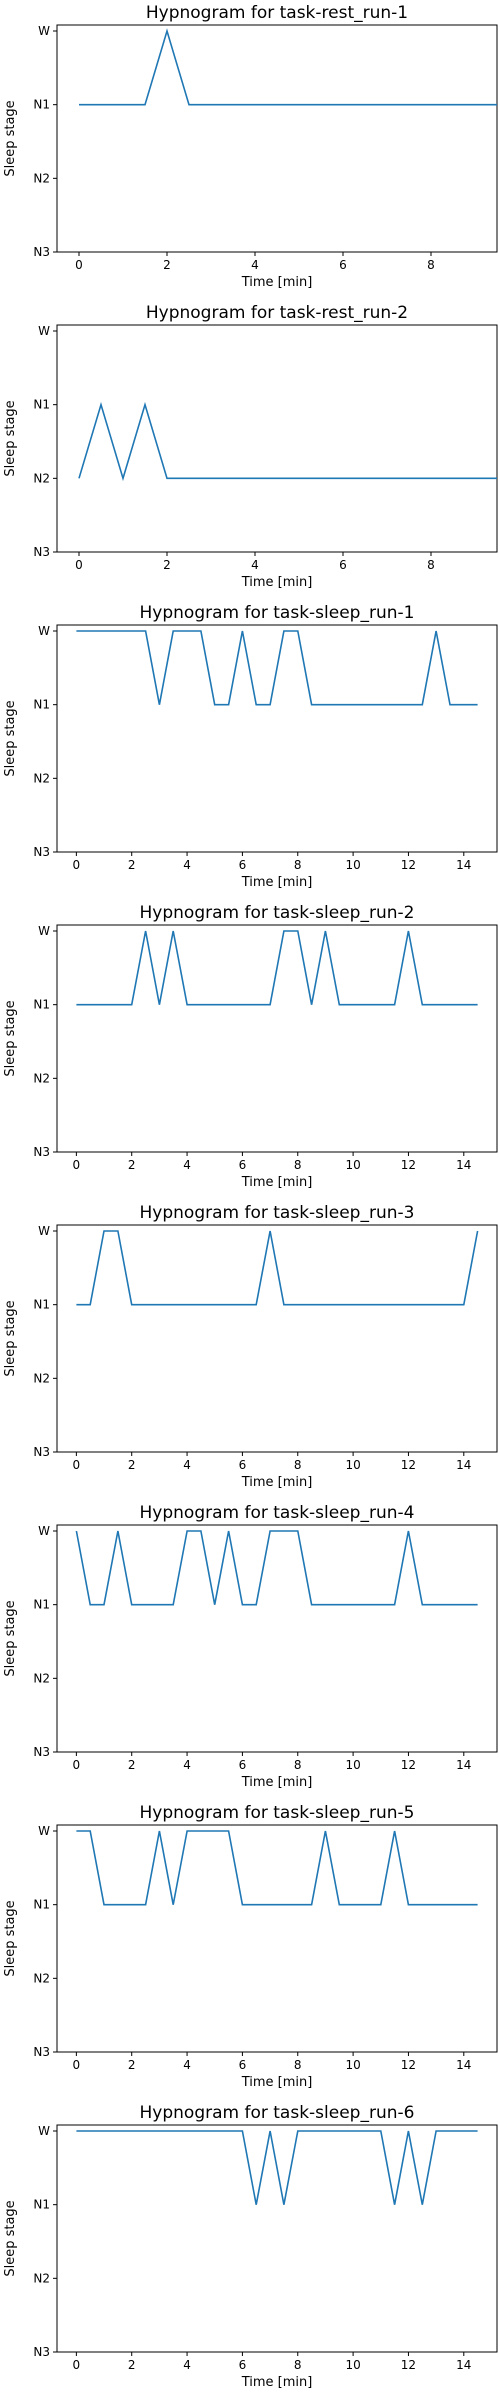  I want to click on chart-title: Hypnogram for task-rest_run-2, so click(277, 313).